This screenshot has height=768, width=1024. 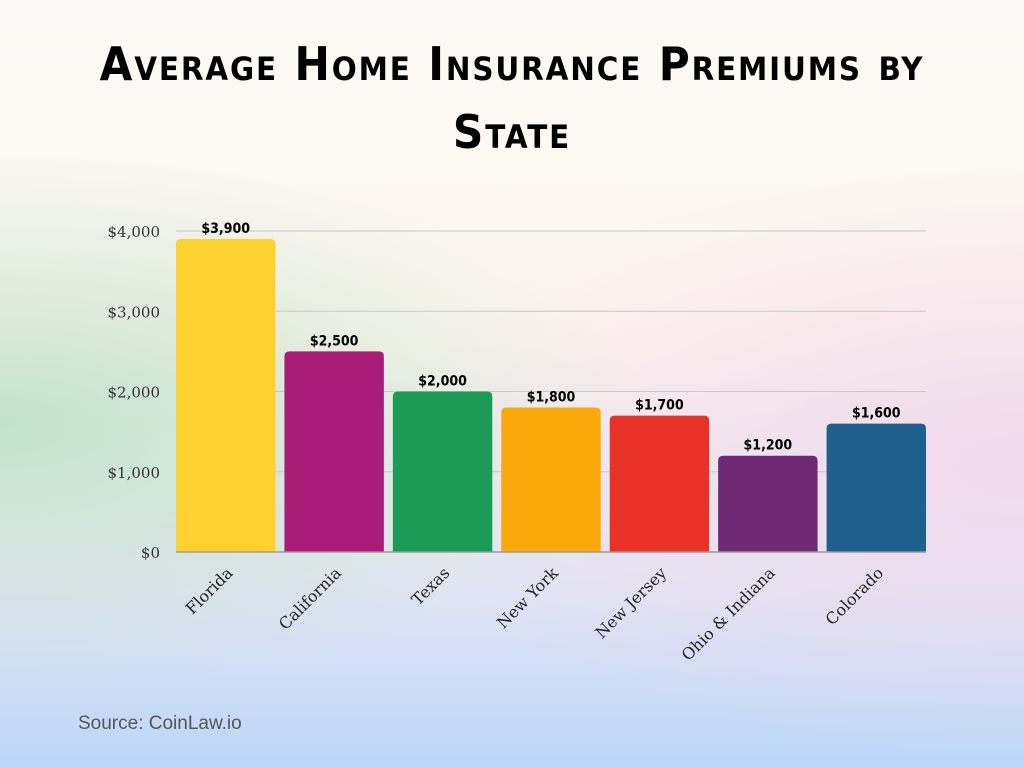 What do you see at coordinates (876, 414) in the screenshot?
I see `data-label: $1,600` at bounding box center [876, 414].